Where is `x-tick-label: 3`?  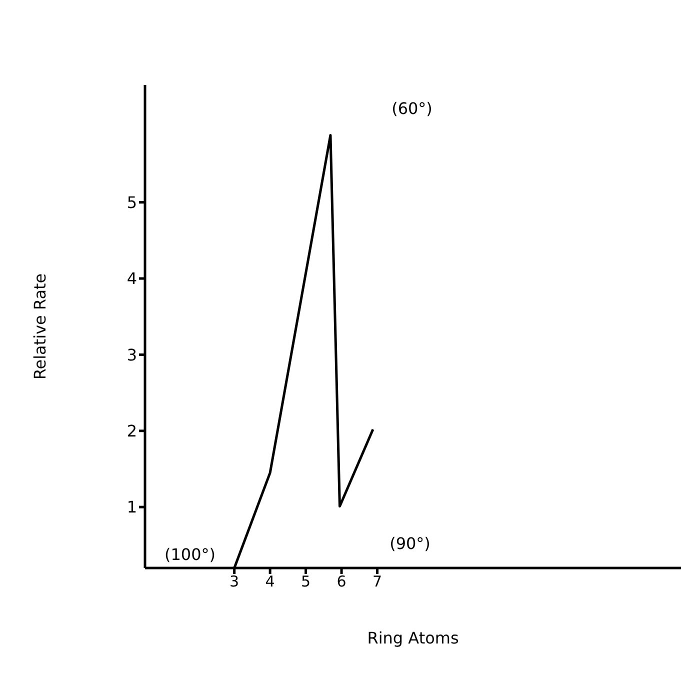 x-tick-label: 3 is located at coordinates (235, 581).